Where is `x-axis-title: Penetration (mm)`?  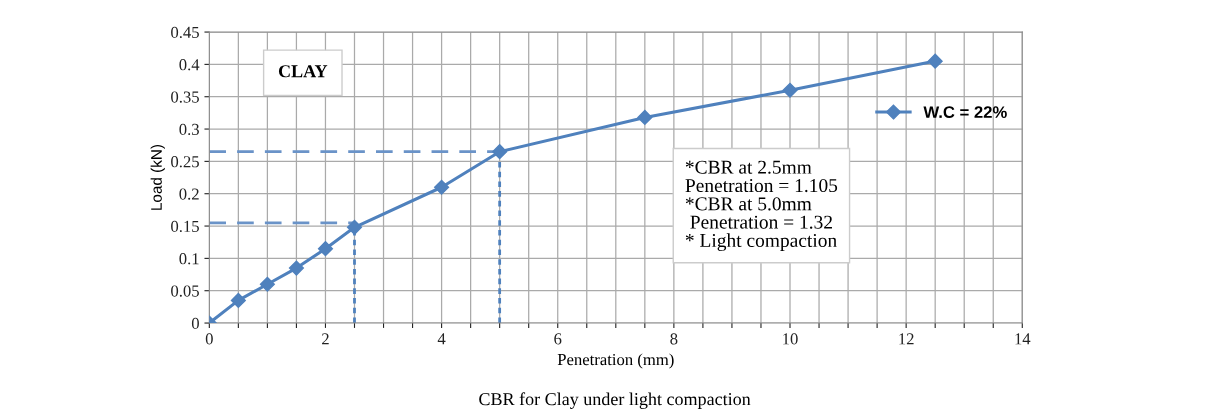
x-axis-title: Penetration (mm) is located at coordinates (615, 361).